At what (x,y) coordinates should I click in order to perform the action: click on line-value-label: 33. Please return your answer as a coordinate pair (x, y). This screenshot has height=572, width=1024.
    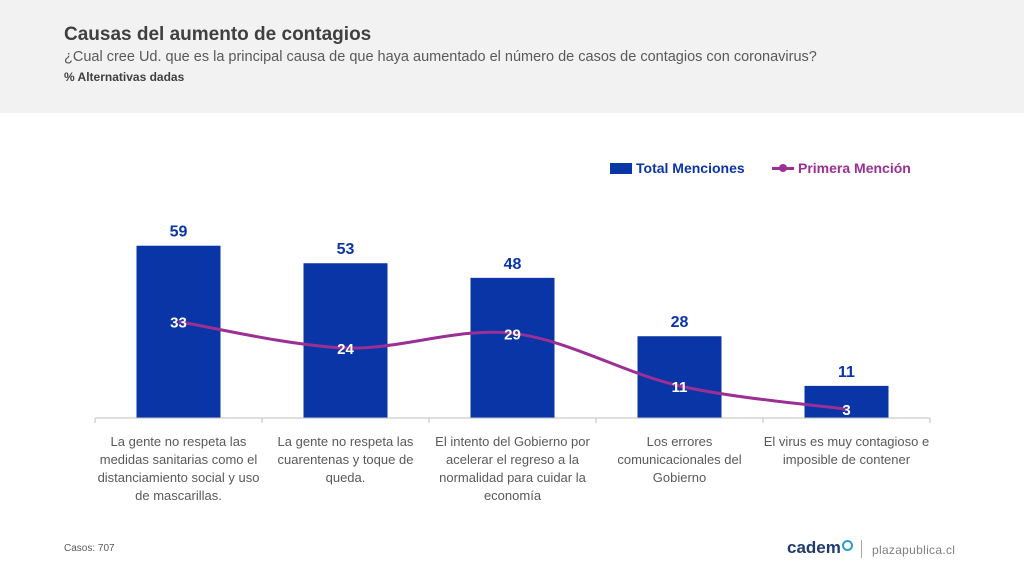
    Looking at the image, I should click on (178, 323).